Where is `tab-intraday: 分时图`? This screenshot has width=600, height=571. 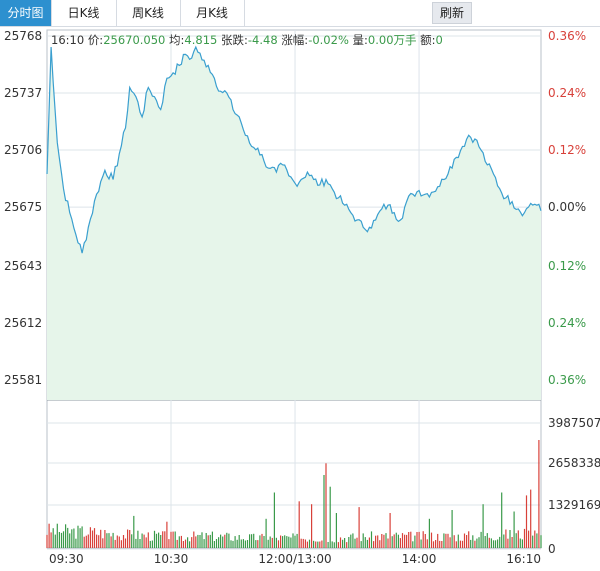 tab-intraday: 分时图 is located at coordinates (26, 13).